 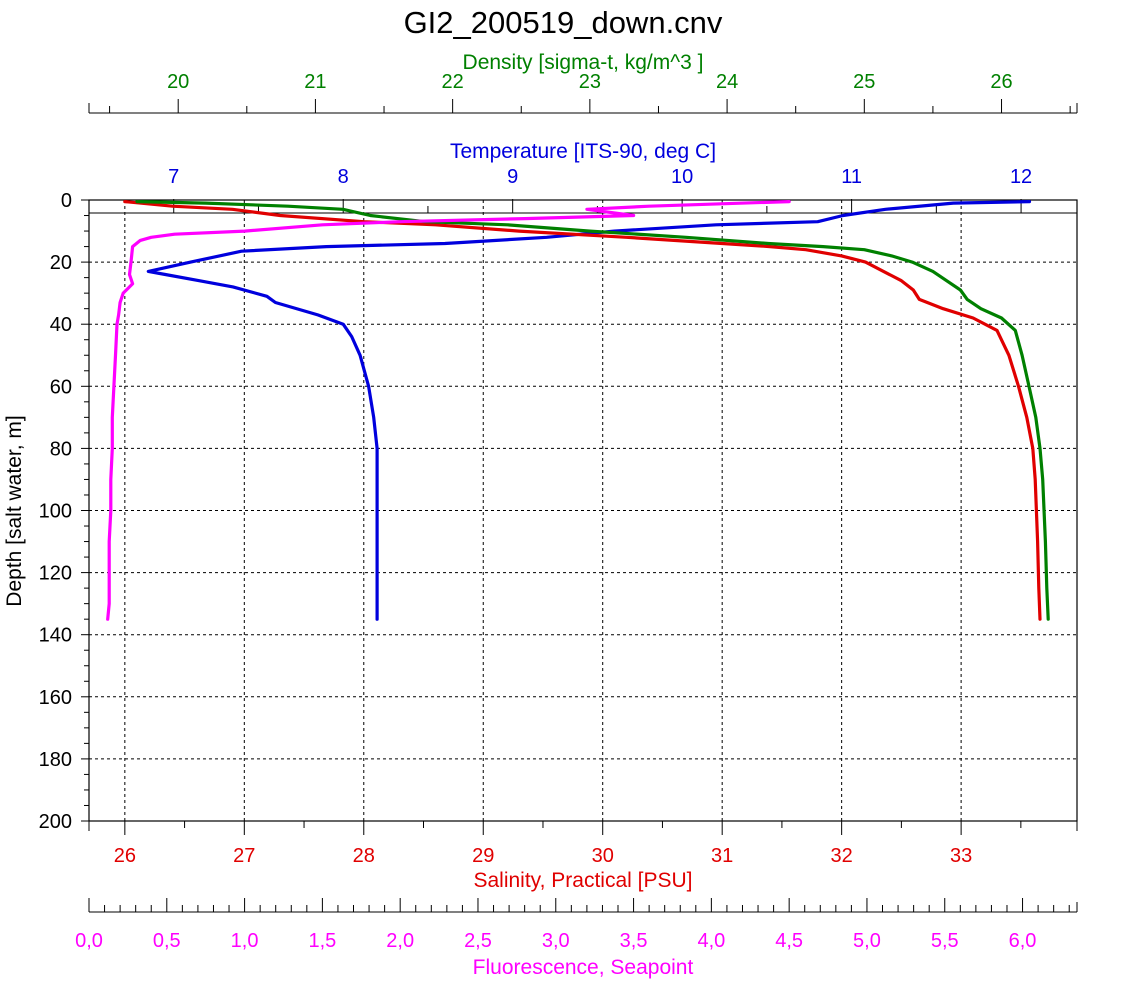 What do you see at coordinates (789, 941) in the screenshot?
I see `fluorescence-tick-label: 4,5` at bounding box center [789, 941].